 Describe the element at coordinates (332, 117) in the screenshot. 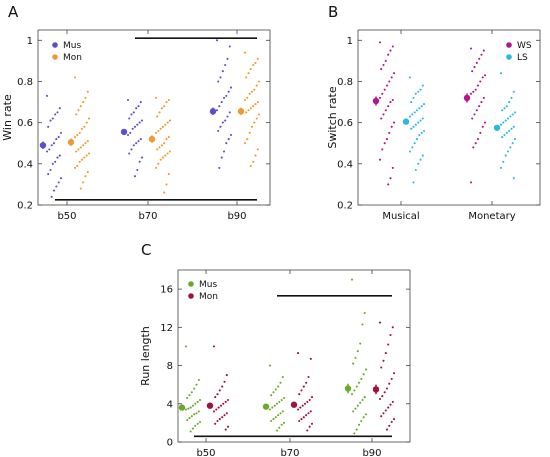

I see `y-axis-label: Switch rate` at that location.